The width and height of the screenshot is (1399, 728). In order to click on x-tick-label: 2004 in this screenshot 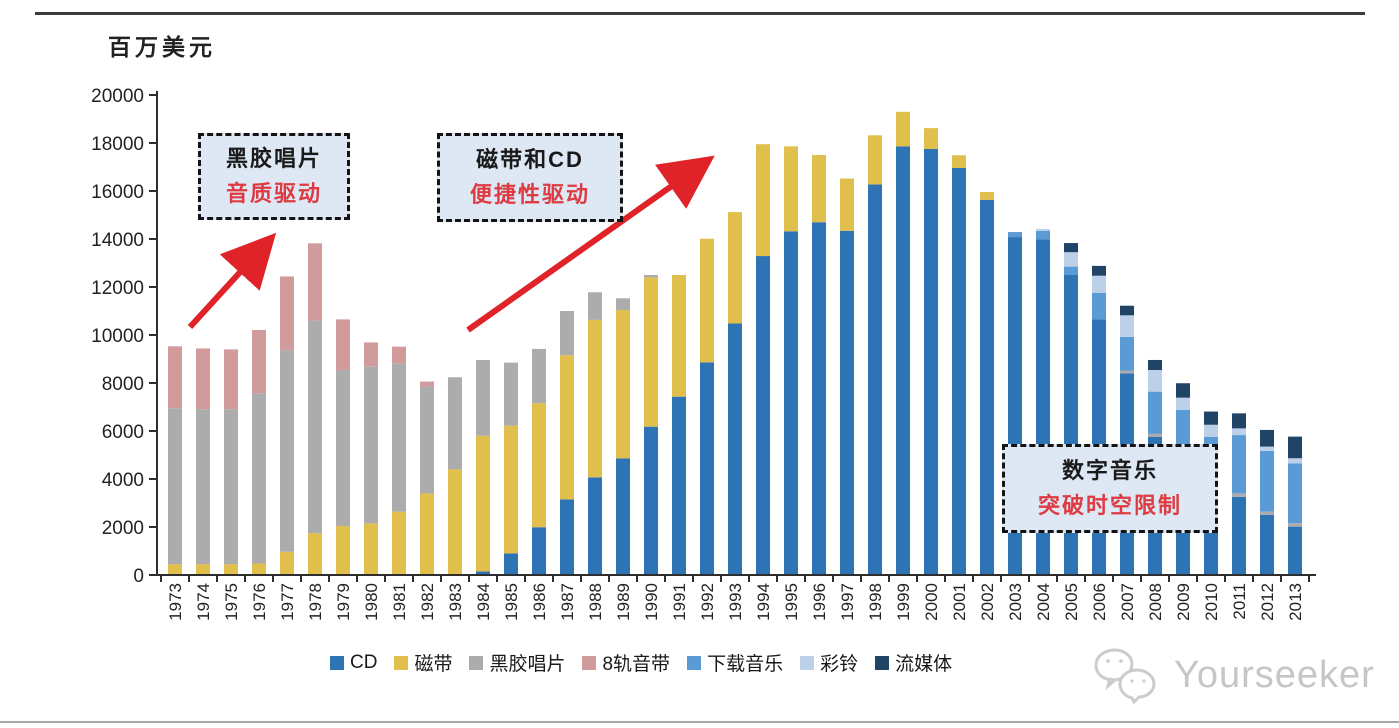, I will do `click(1043, 602)`.